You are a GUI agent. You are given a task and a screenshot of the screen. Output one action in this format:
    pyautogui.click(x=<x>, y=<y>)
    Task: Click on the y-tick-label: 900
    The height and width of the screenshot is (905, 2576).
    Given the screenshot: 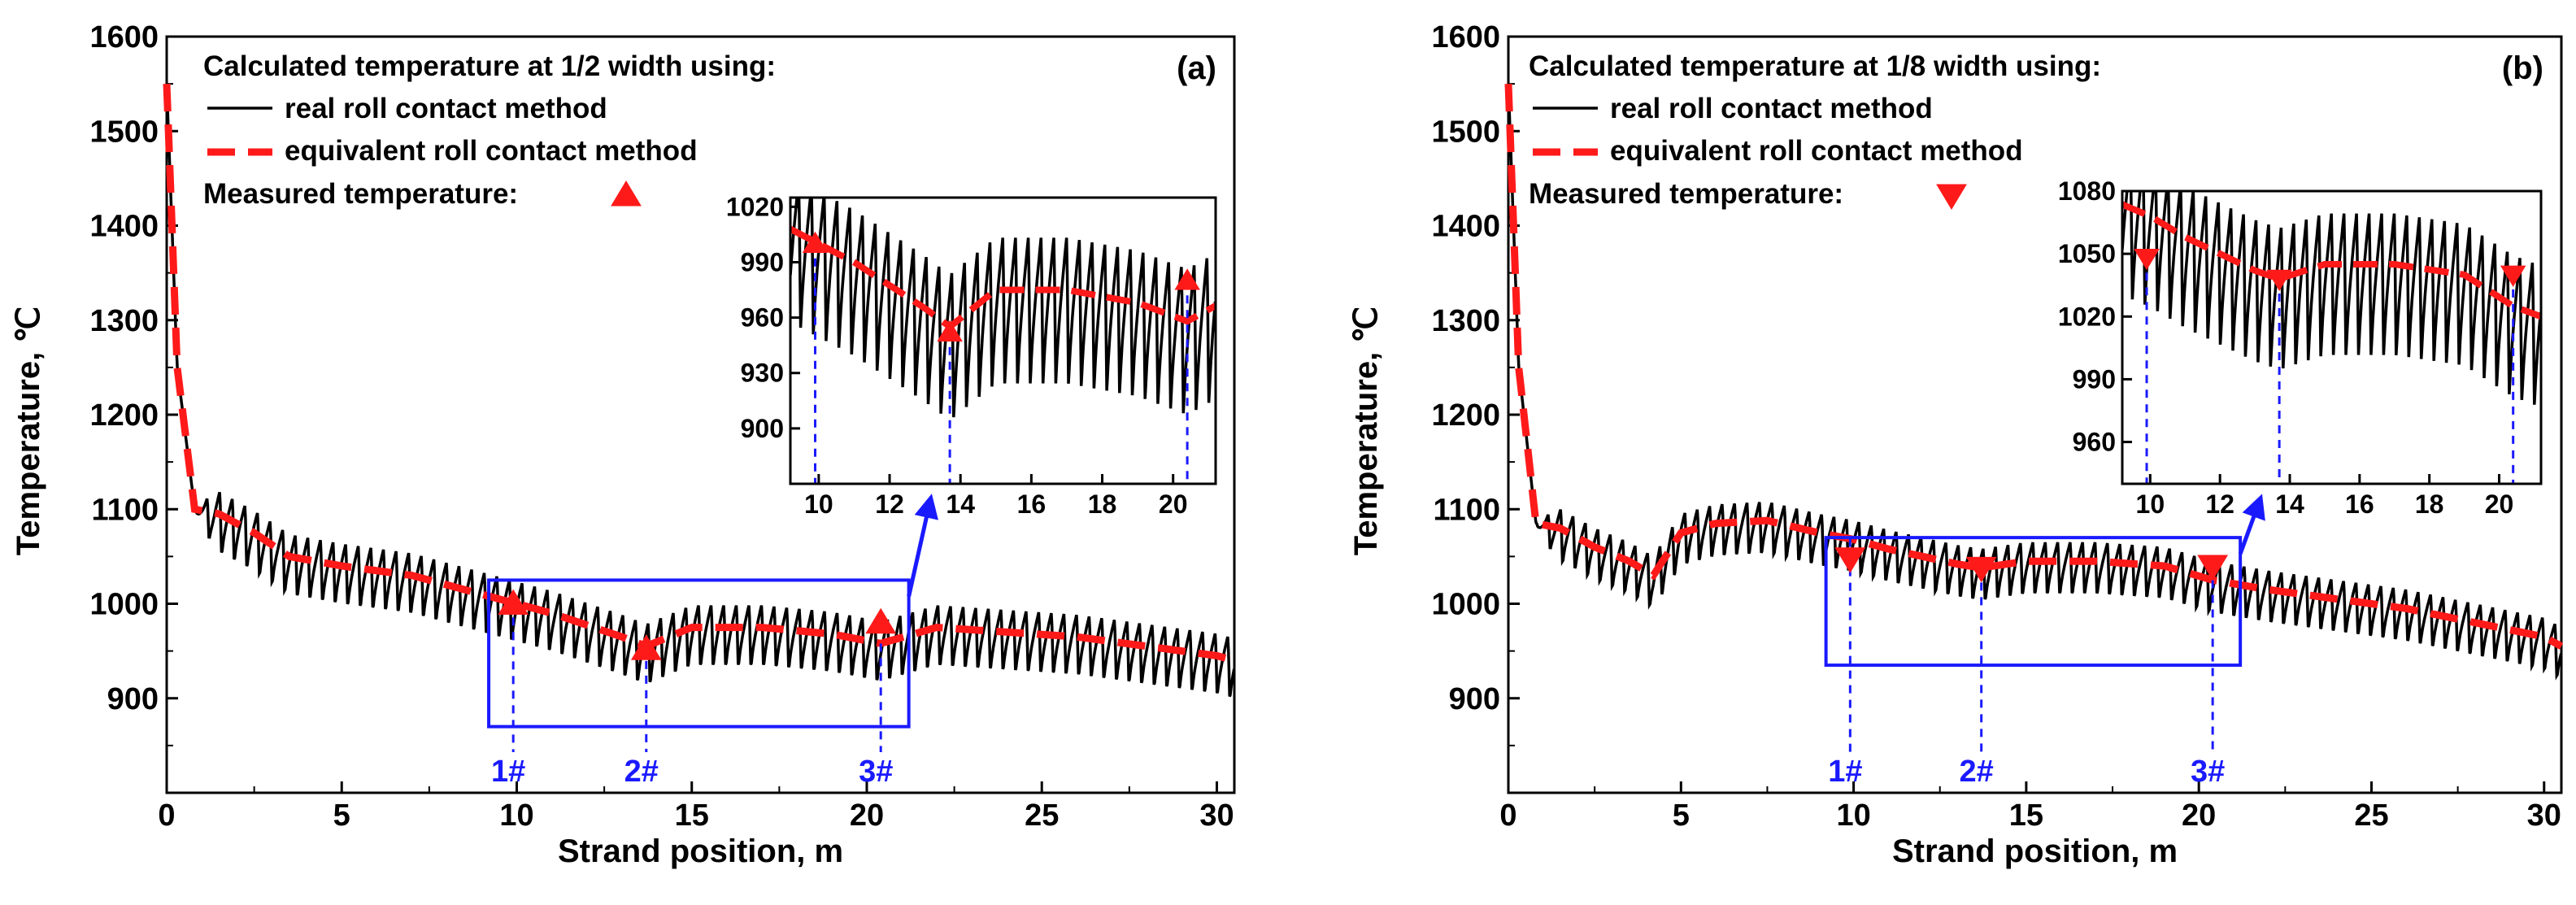 What is the action you would take?
    pyautogui.click(x=1475, y=699)
    